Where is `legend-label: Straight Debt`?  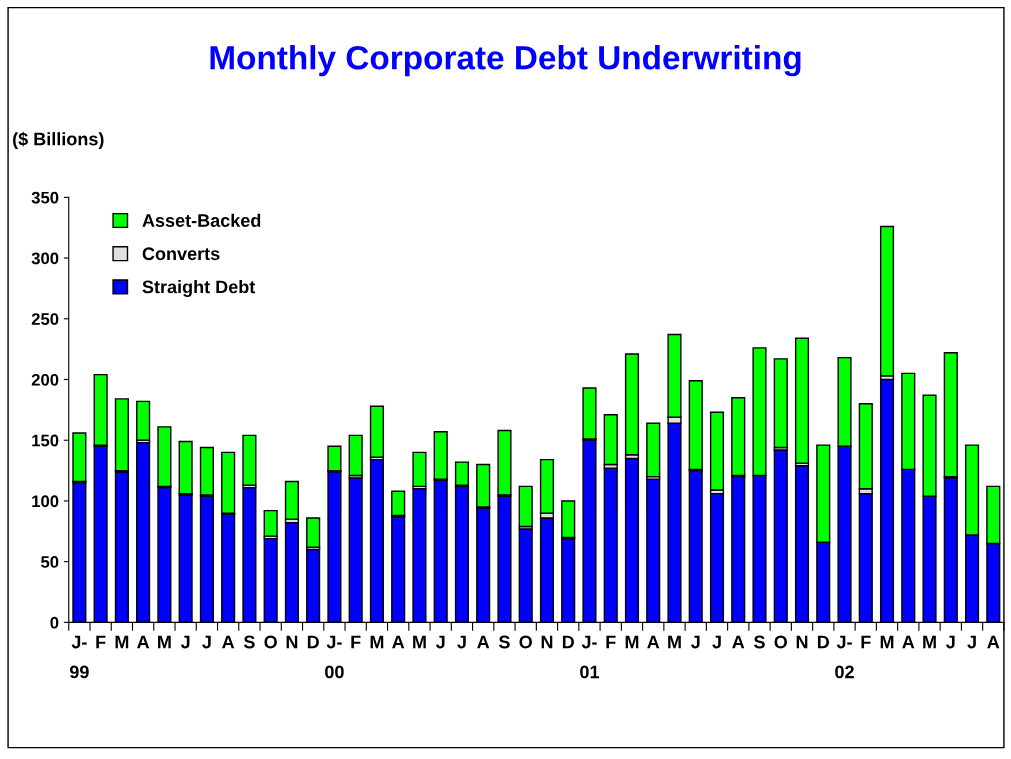
legend-label: Straight Debt is located at coordinates (199, 288).